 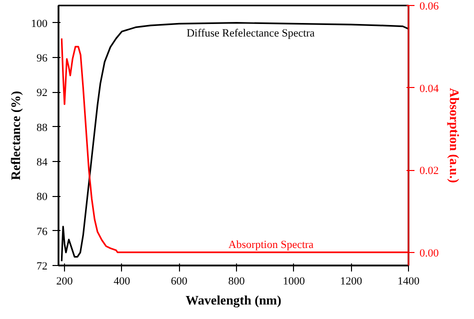 I want to click on x-tick-label: 1200, so click(x=351, y=282).